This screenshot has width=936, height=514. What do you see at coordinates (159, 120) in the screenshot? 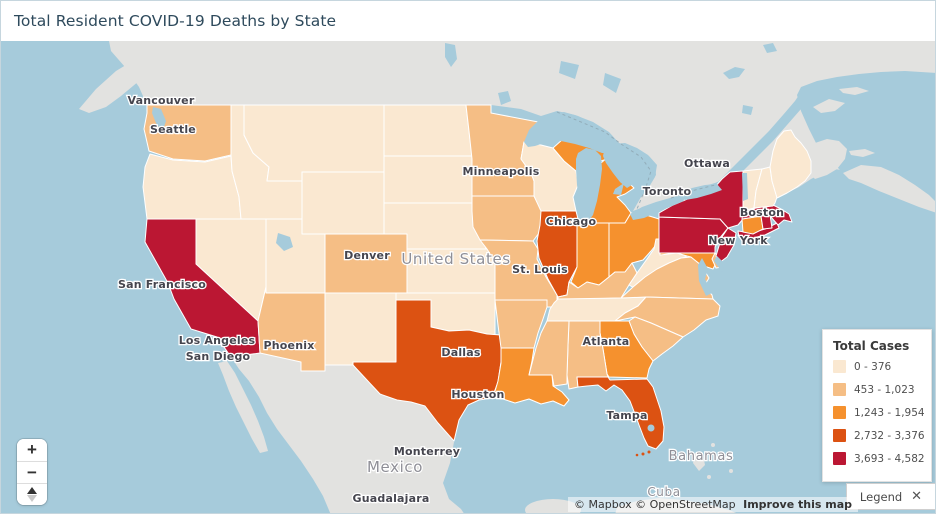
I see `puget-sound` at bounding box center [159, 120].